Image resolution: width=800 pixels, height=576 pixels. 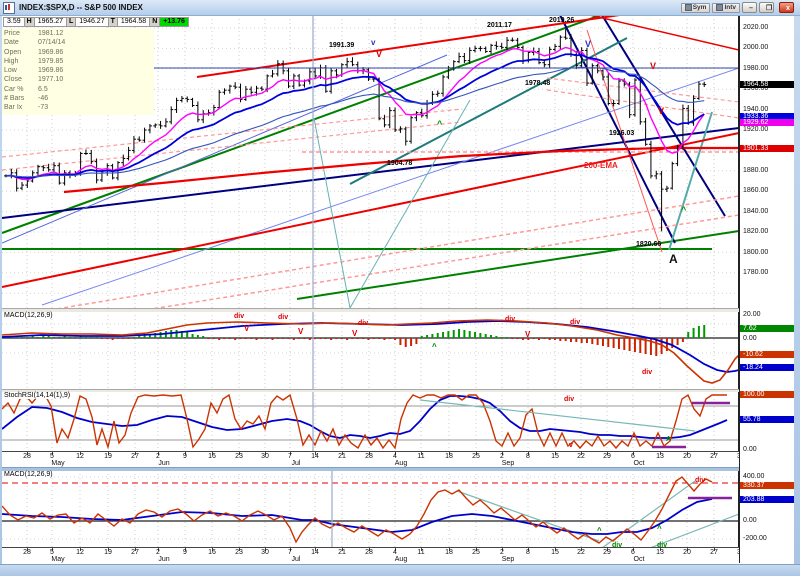 I want to click on stochrsi-canvas: div v A, so click(x=370, y=421).